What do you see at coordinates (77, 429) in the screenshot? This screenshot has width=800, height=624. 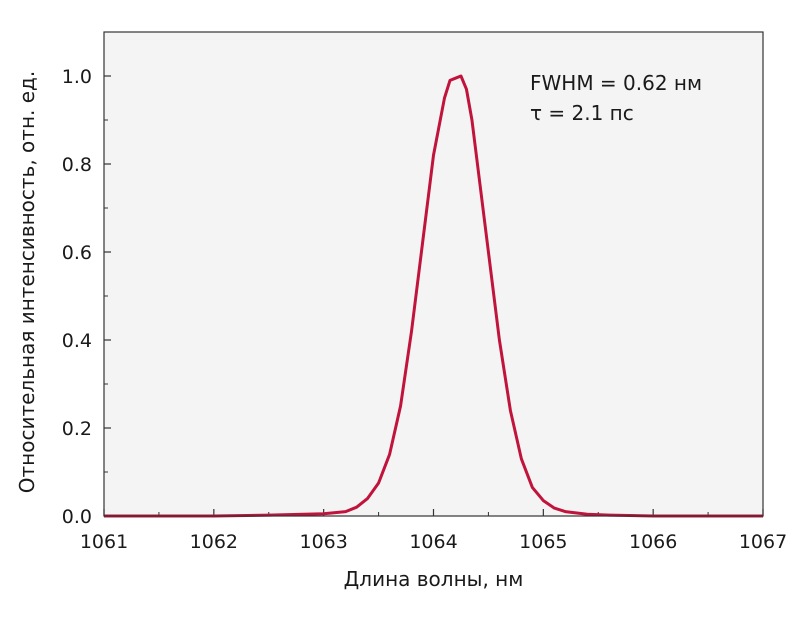 I see `y-tick-label: 0.2` at bounding box center [77, 429].